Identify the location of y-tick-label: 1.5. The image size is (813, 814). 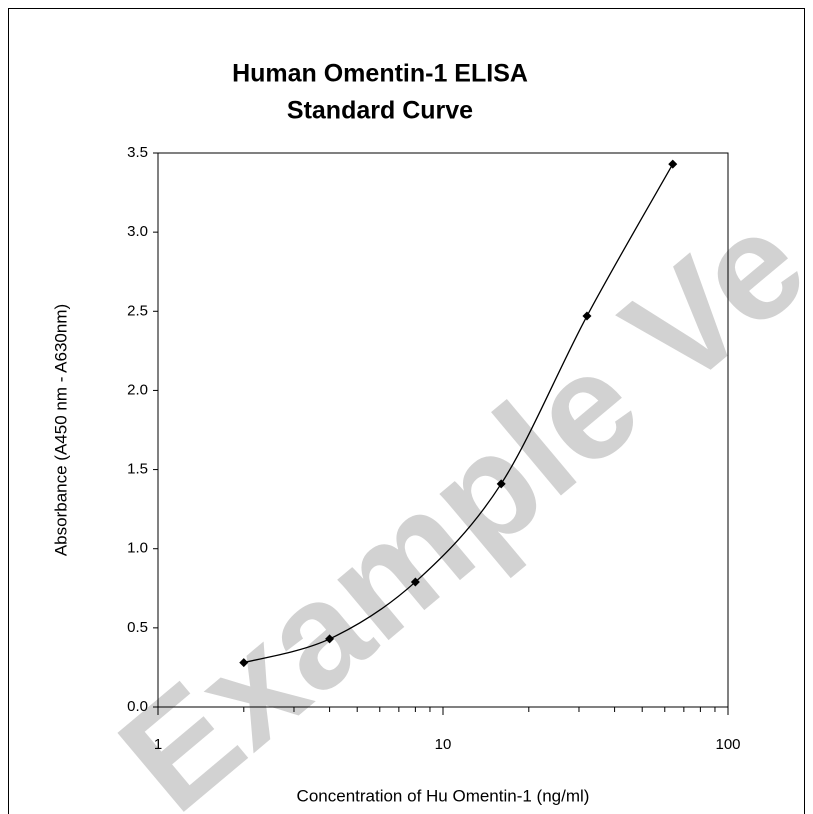
(137, 469).